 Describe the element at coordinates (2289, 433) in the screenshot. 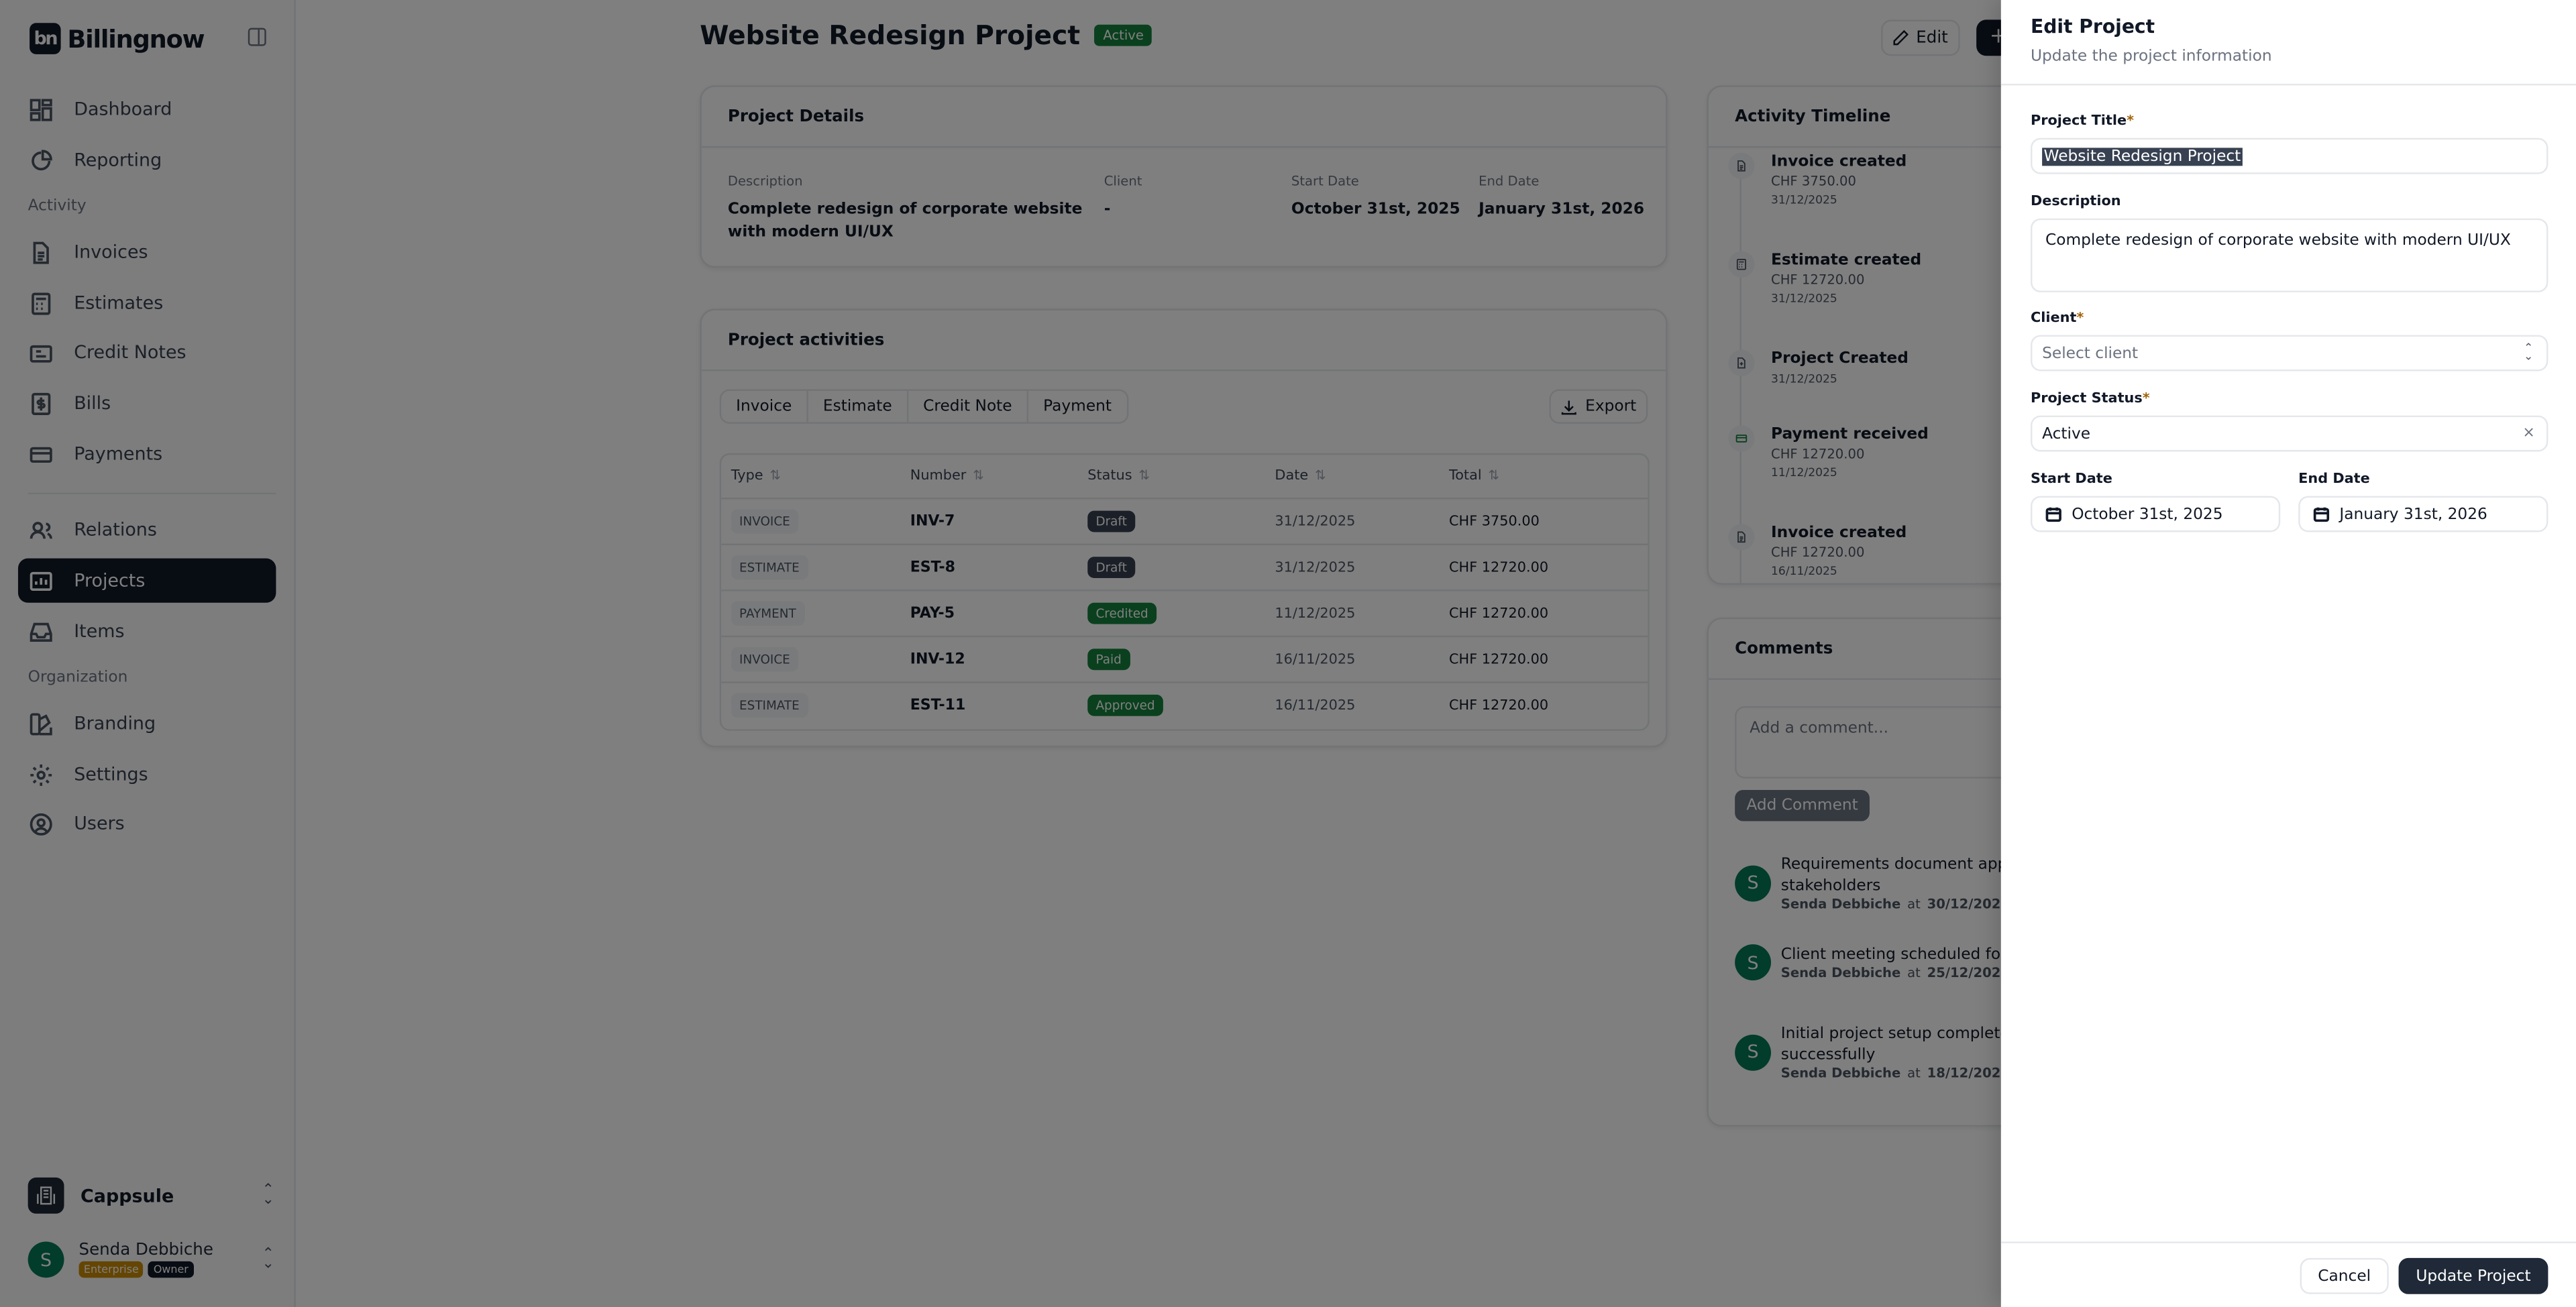

I see `status-select: Active ×` at that location.